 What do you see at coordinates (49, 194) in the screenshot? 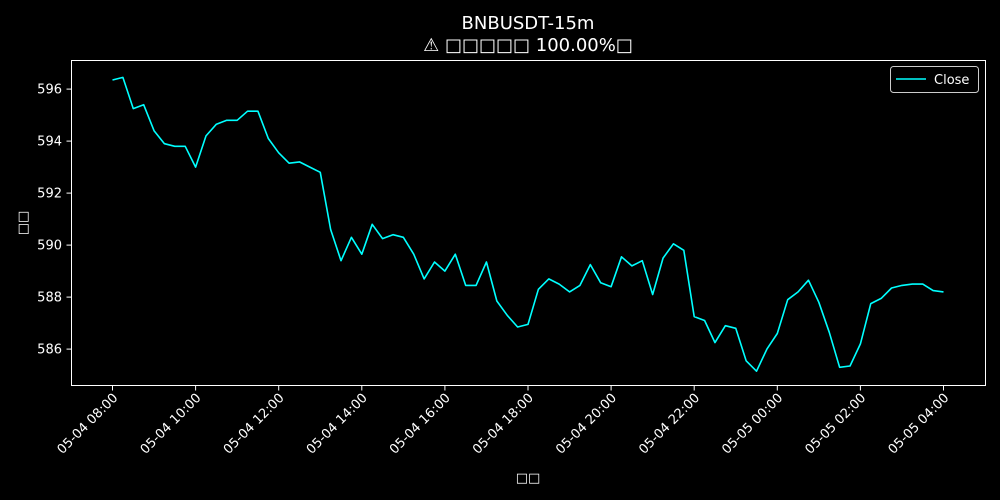
I see `y-tick-label: 592` at bounding box center [49, 194].